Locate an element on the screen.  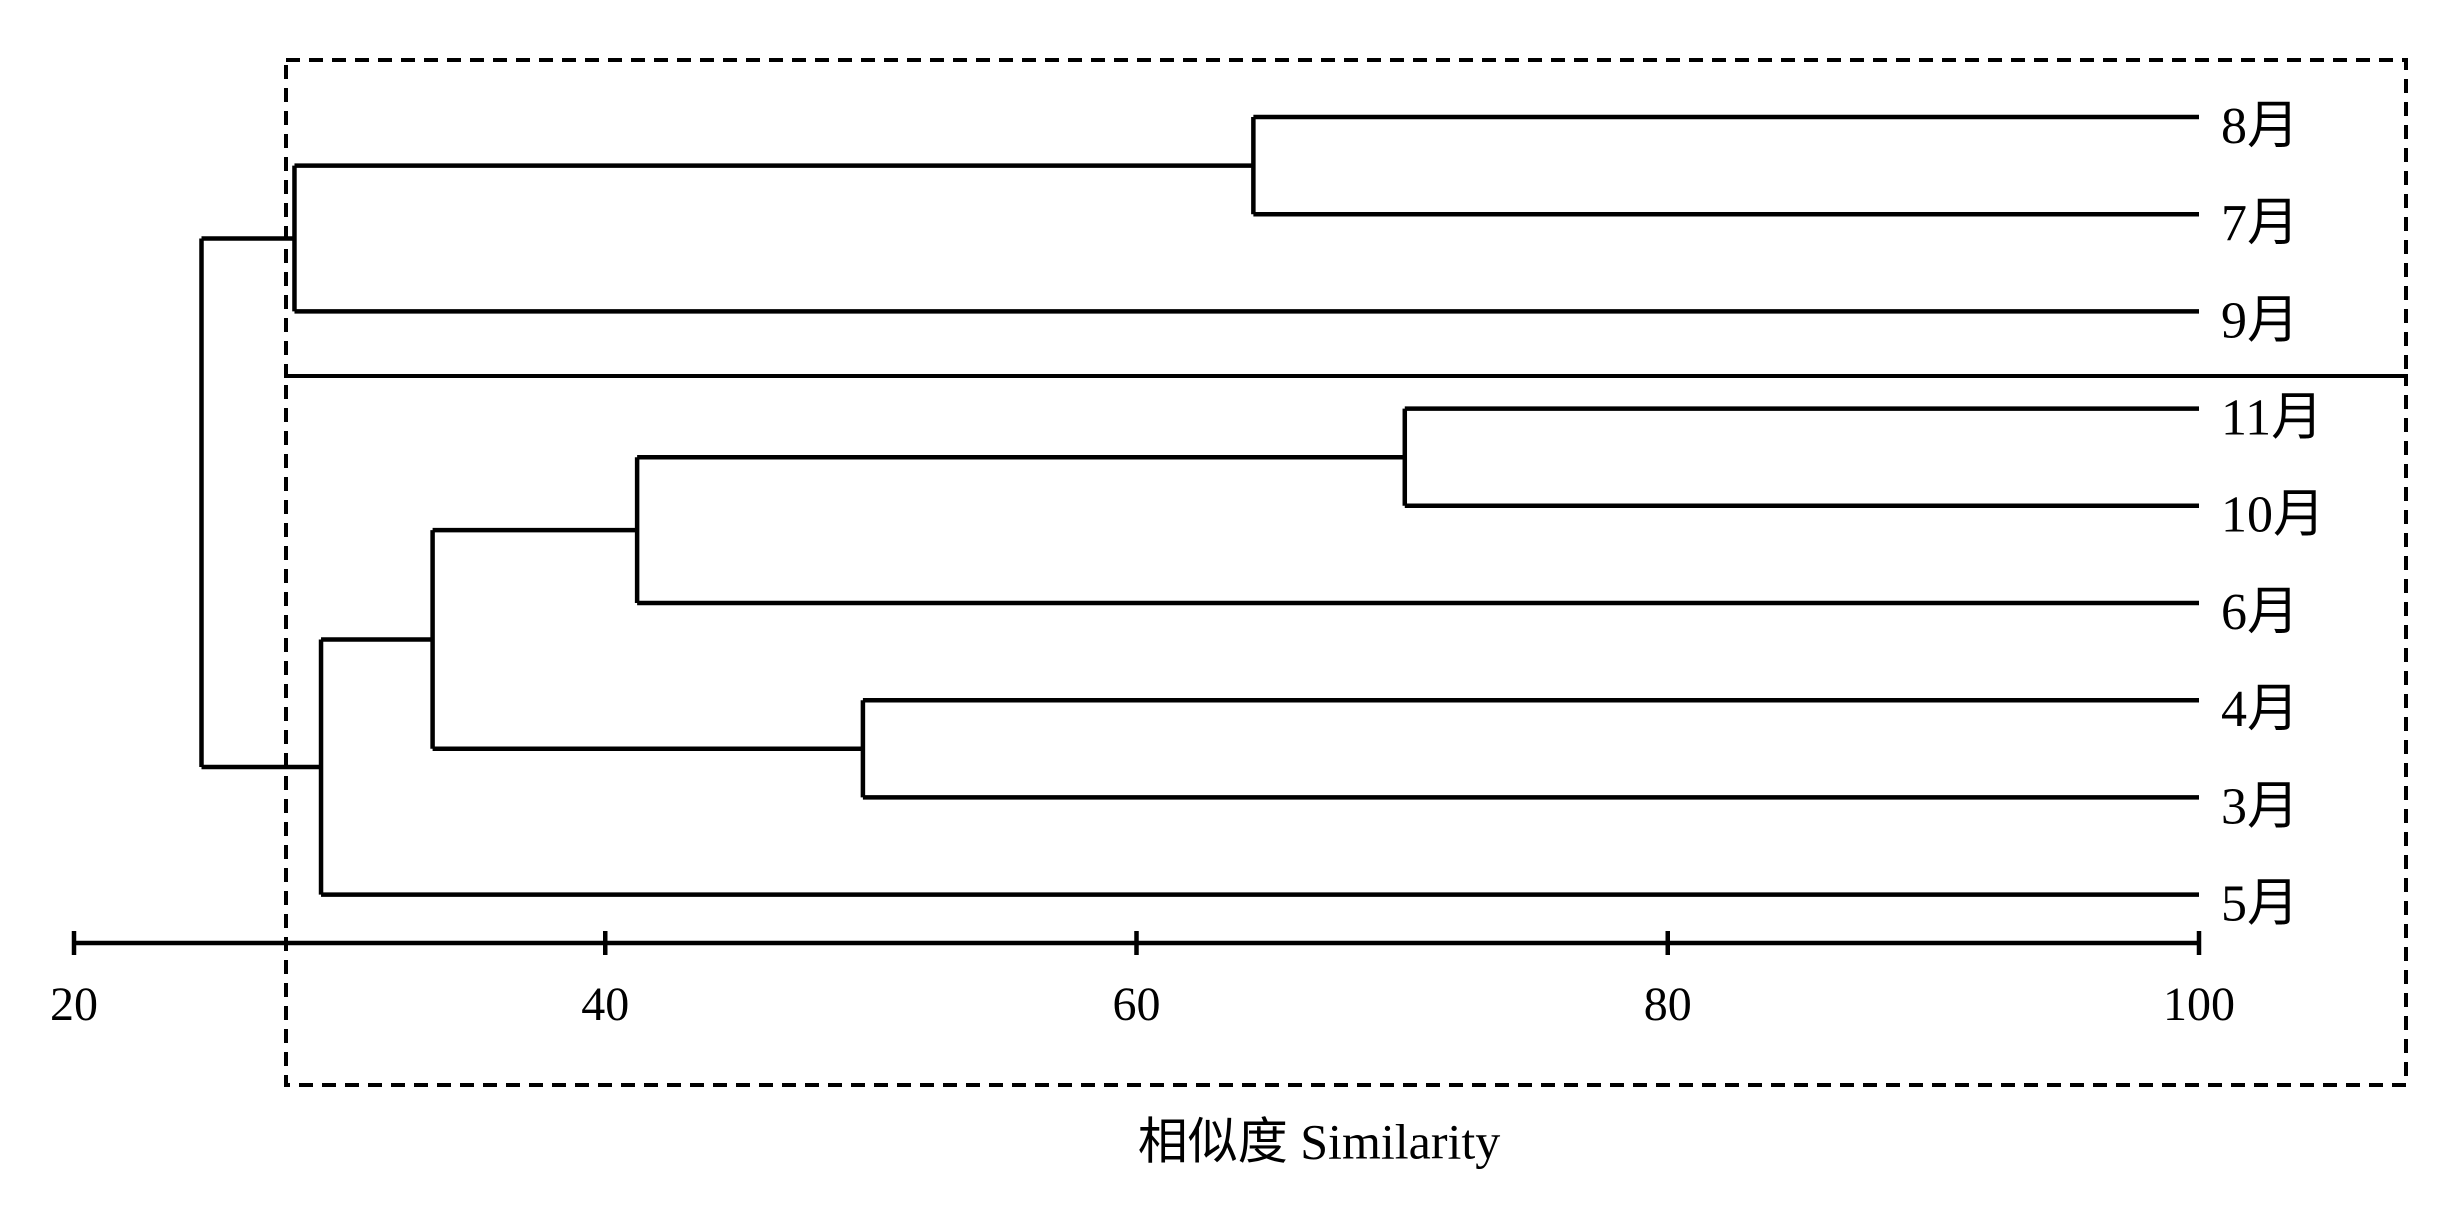
x-tick-label: 100 is located at coordinates (2199, 1004).